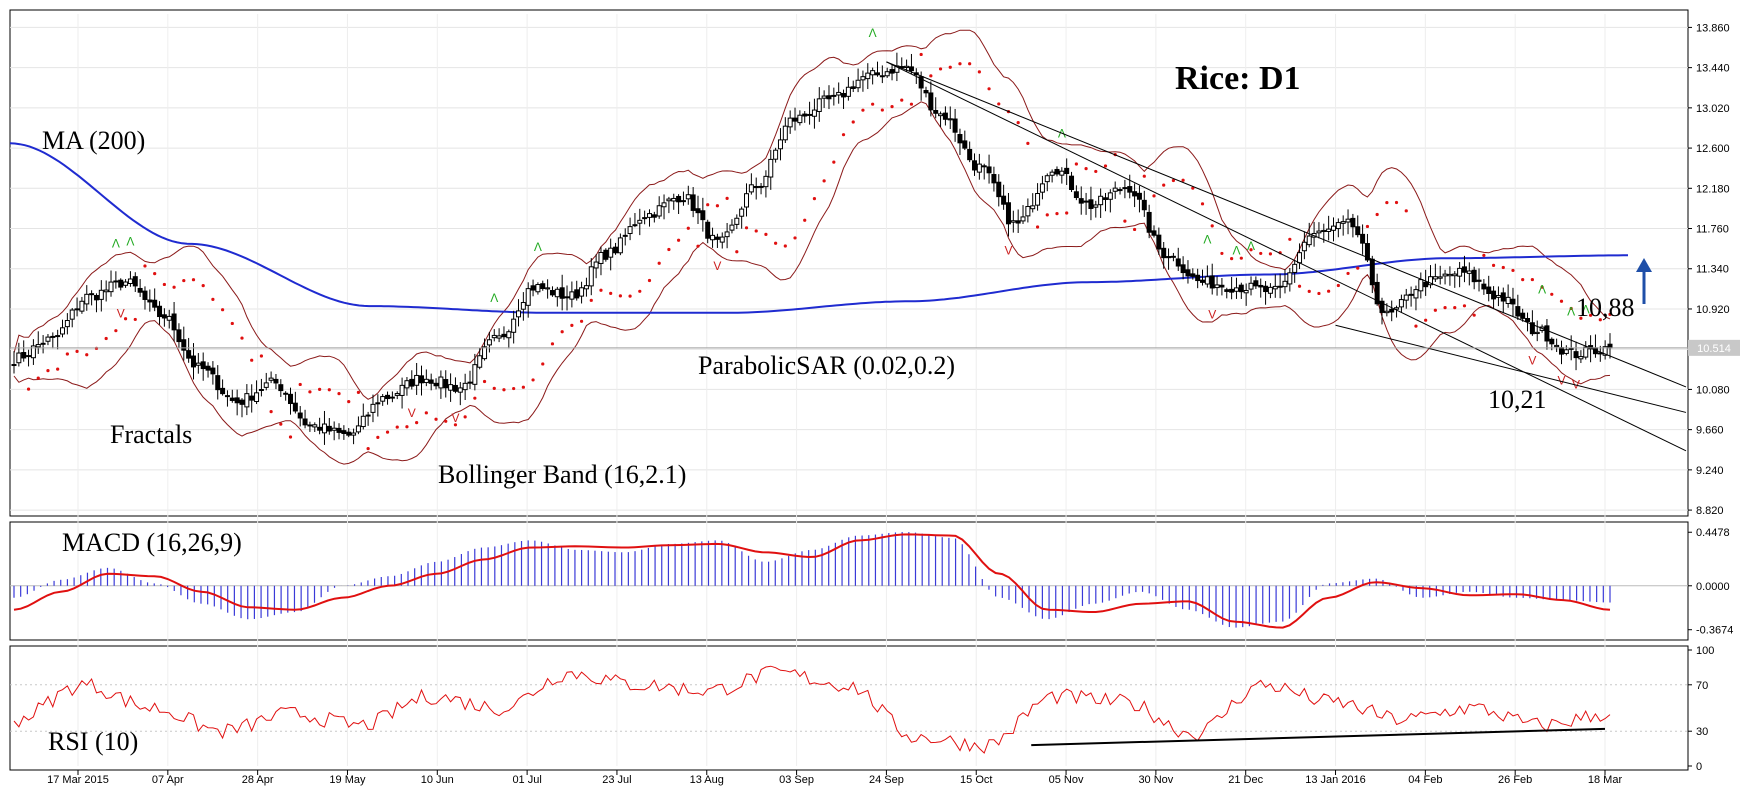 The width and height of the screenshot is (1740, 793). I want to click on price-tick-label: 13.020, so click(1713, 109).